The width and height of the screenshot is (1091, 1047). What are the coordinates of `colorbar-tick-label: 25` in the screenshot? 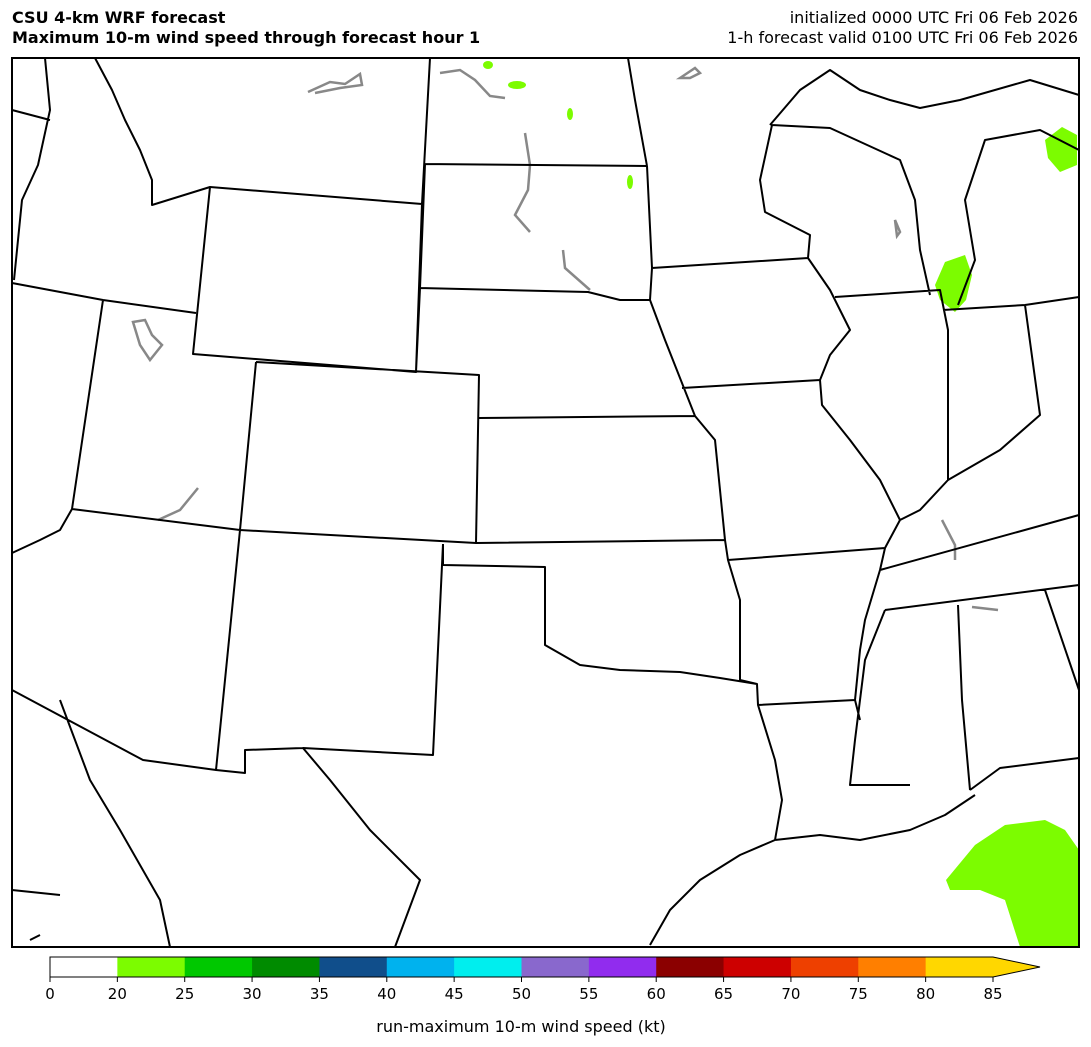 It's located at (184, 994).